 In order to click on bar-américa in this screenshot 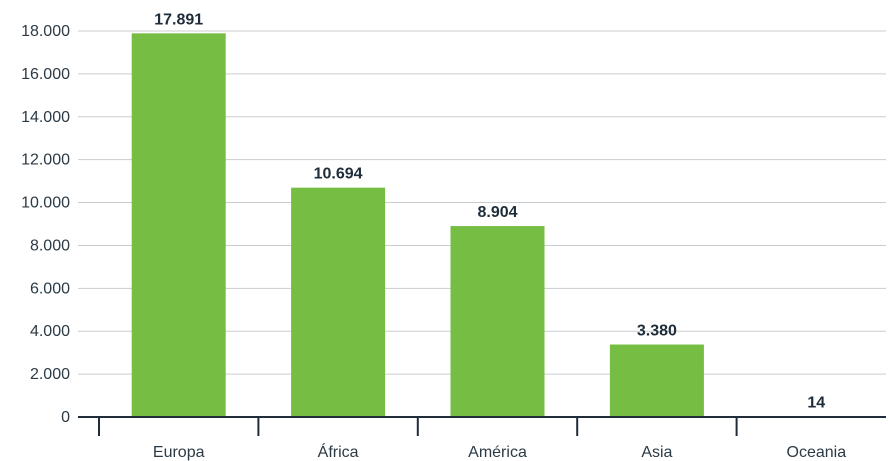, I will do `click(497, 321)`.